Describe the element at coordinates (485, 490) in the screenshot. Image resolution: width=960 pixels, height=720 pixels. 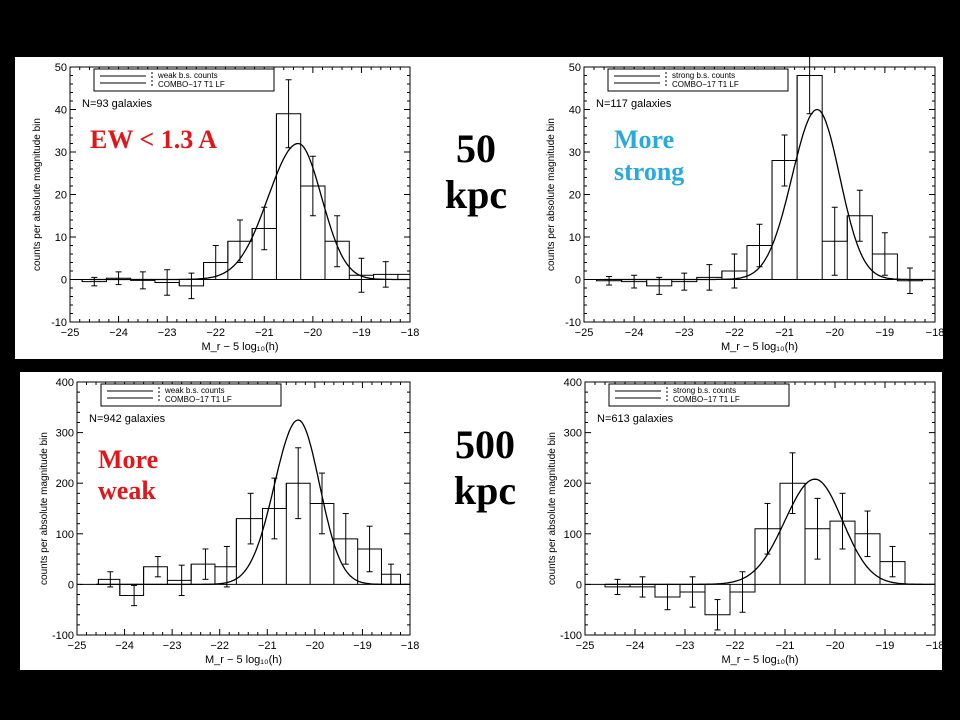
I see `radius-500kpc-unit: kpc` at that location.